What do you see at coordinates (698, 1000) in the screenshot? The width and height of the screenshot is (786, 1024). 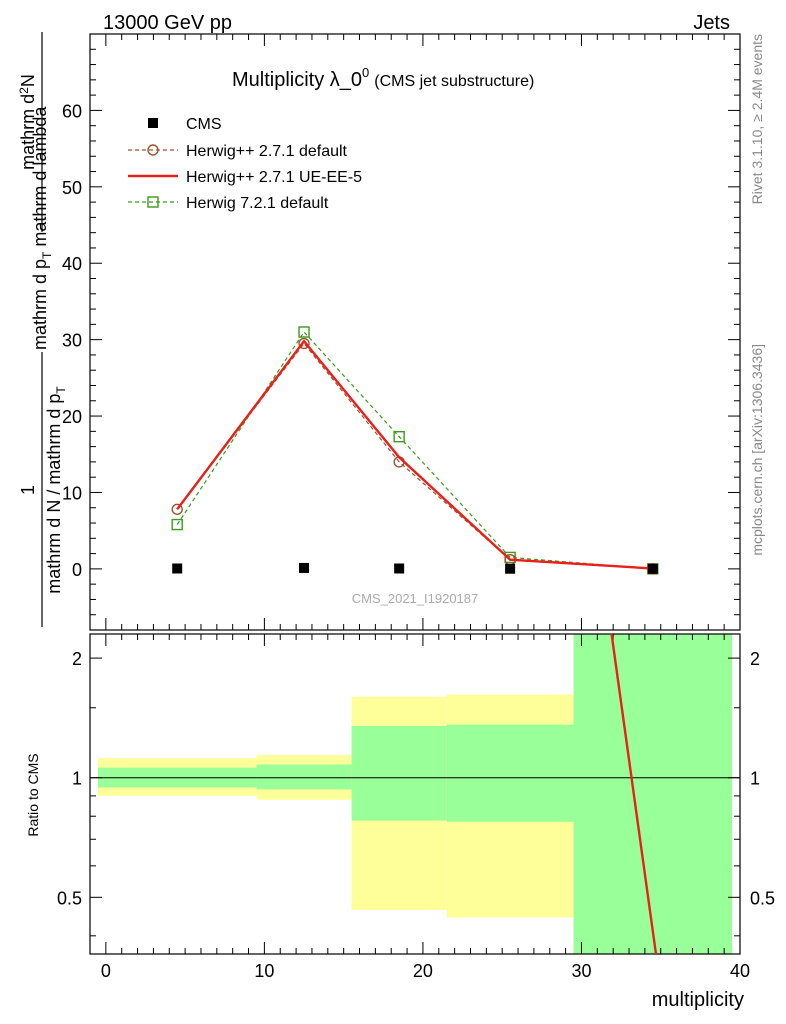 I see `x-axis-label: multiplicity` at bounding box center [698, 1000].